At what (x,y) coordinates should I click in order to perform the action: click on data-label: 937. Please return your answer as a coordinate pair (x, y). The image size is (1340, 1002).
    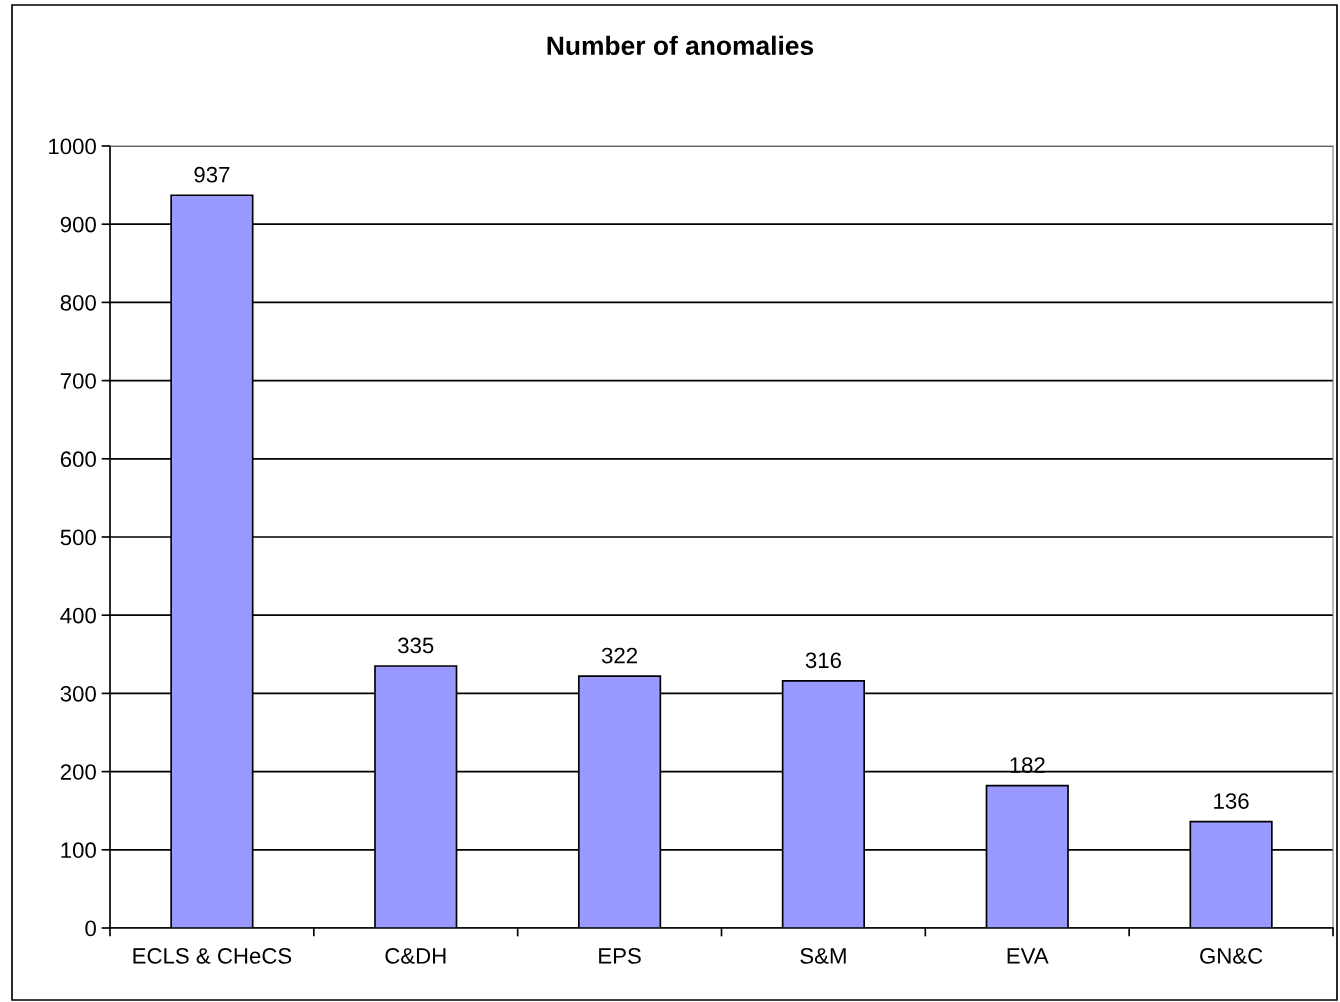
    Looking at the image, I should click on (212, 174).